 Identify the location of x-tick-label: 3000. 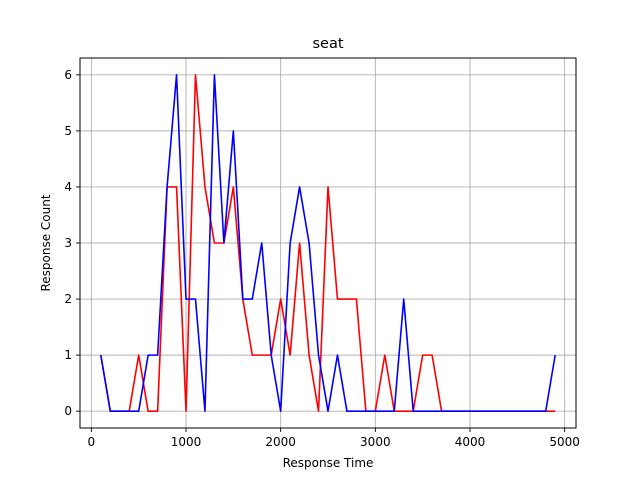
(375, 442).